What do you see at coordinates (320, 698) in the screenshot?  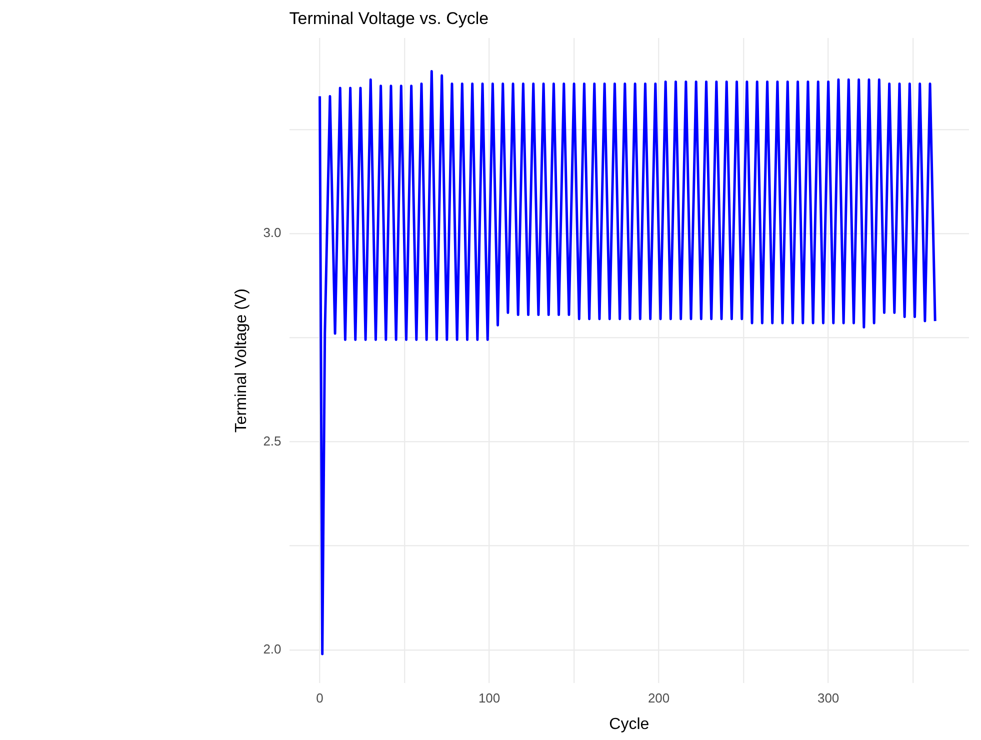 I see `x-tick-label: 0` at bounding box center [320, 698].